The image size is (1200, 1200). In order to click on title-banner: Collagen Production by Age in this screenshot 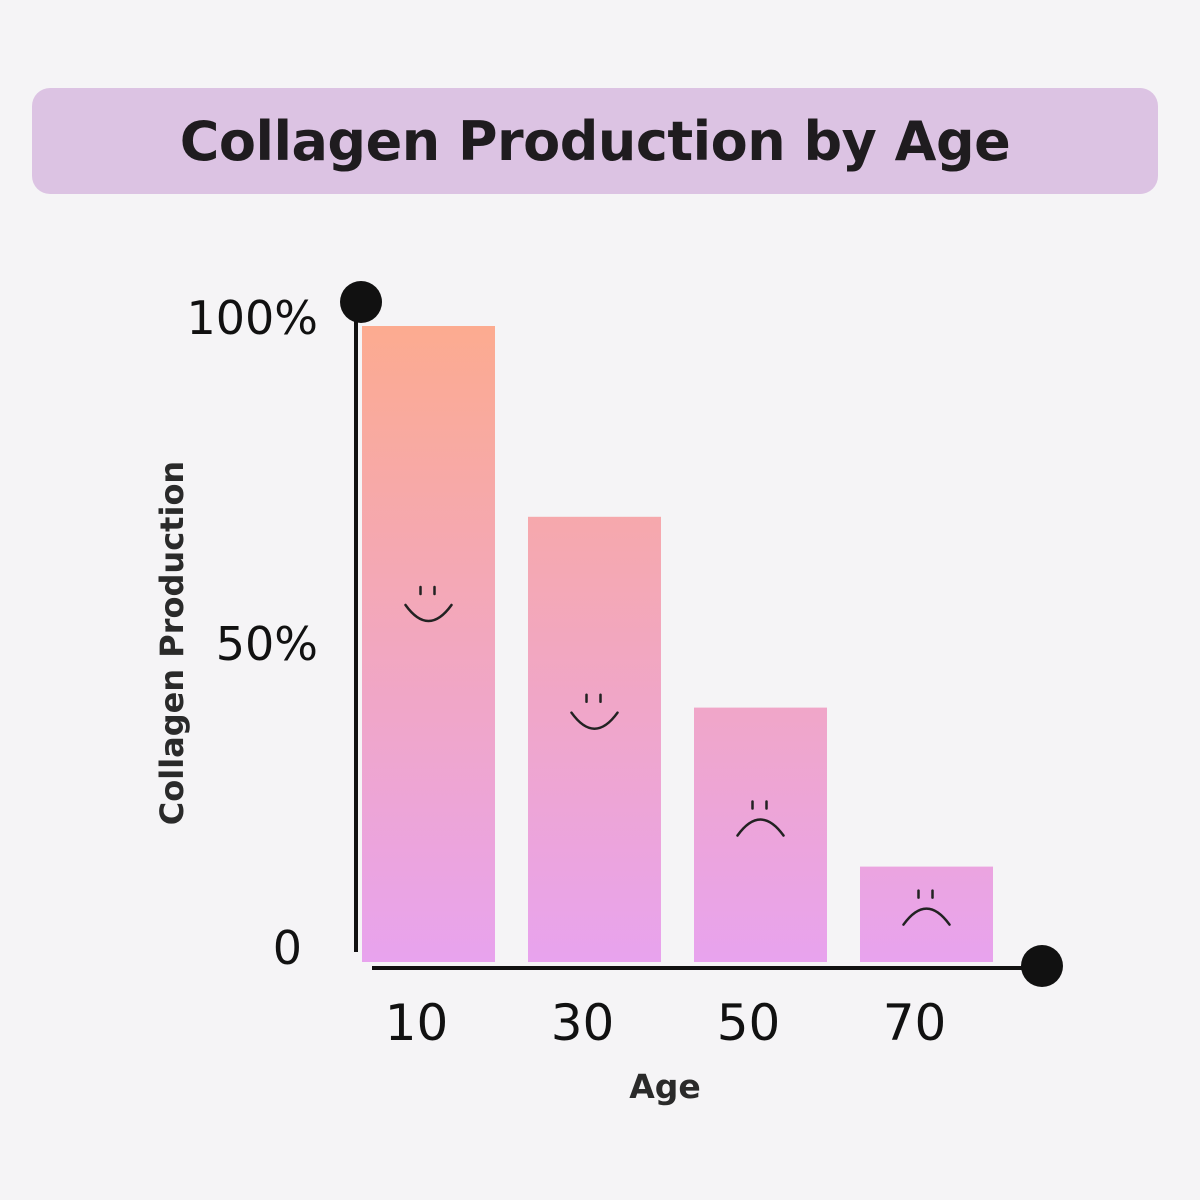, I will do `click(595, 141)`.